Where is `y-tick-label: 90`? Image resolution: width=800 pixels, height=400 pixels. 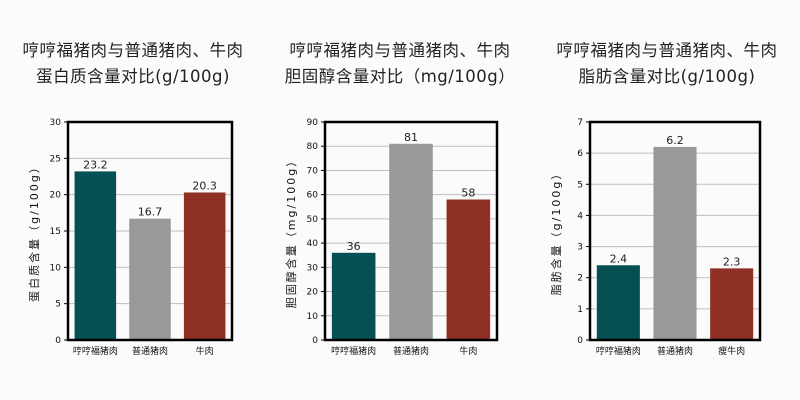
y-tick-label: 90 is located at coordinates (313, 123).